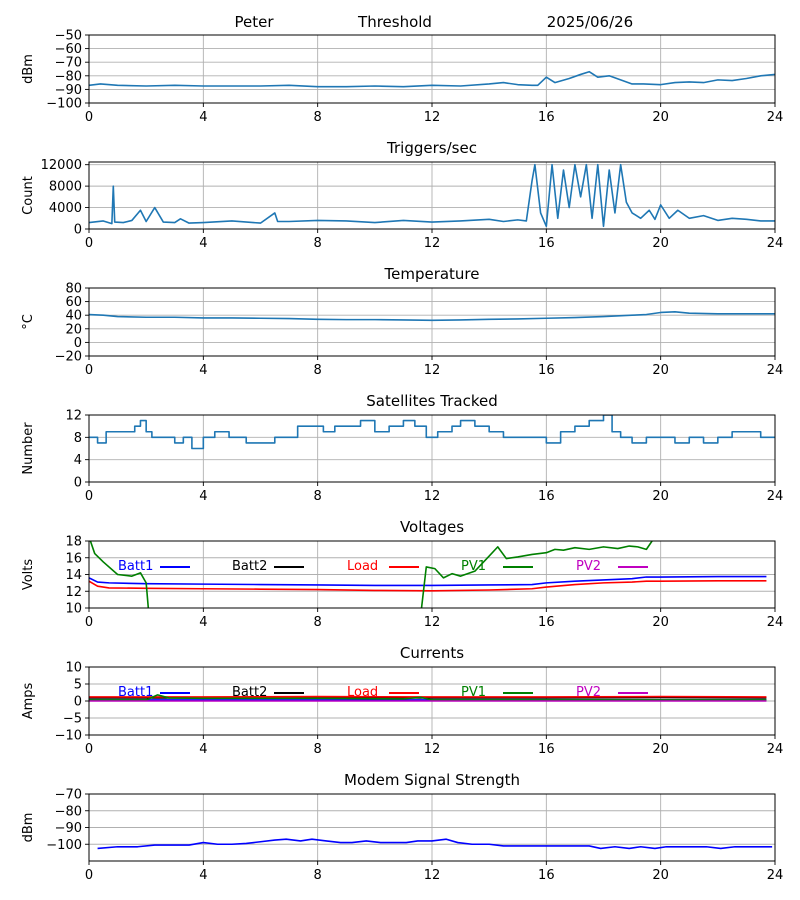 The width and height of the screenshot is (800, 900). Describe the element at coordinates (28, 448) in the screenshot. I see `y-axis-label: Number` at that location.